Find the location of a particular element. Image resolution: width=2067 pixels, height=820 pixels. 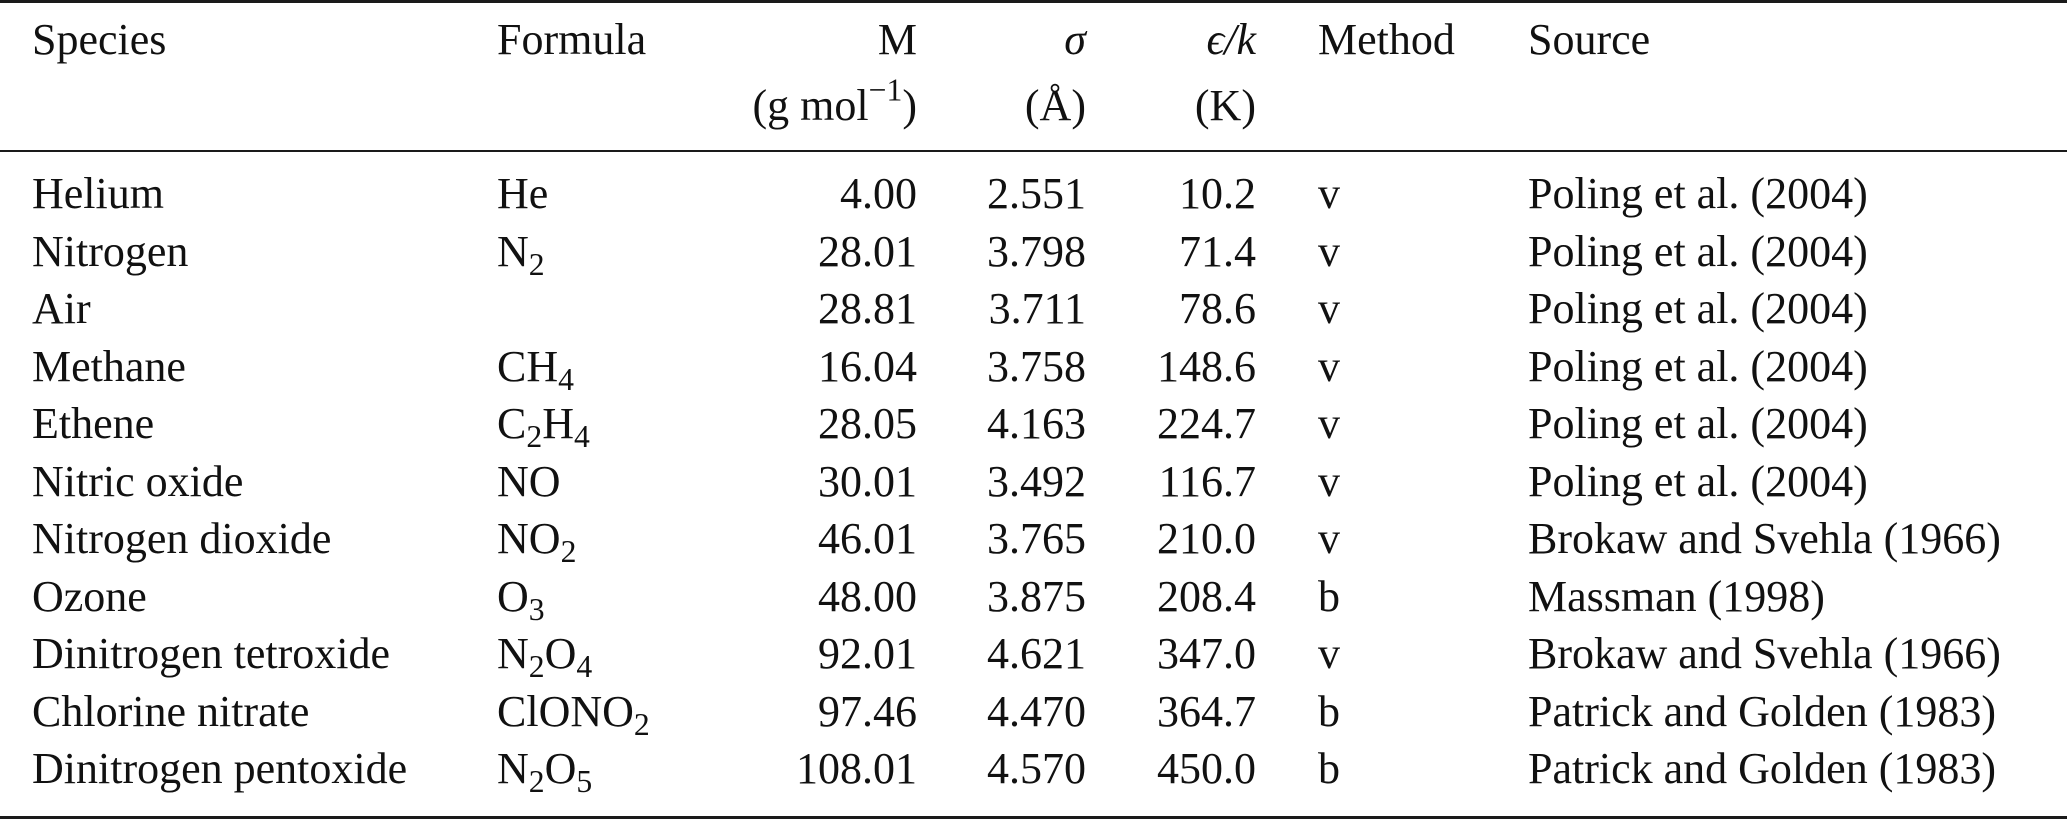

header-eps-unit: (K) is located at coordinates (1225, 105).